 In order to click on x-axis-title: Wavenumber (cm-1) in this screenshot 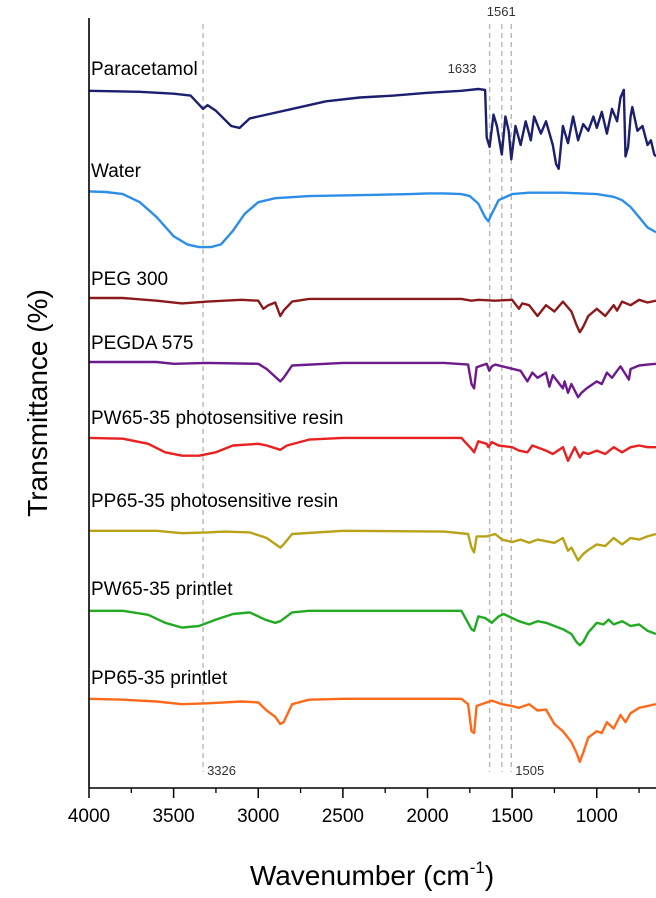, I will do `click(372, 874)`.